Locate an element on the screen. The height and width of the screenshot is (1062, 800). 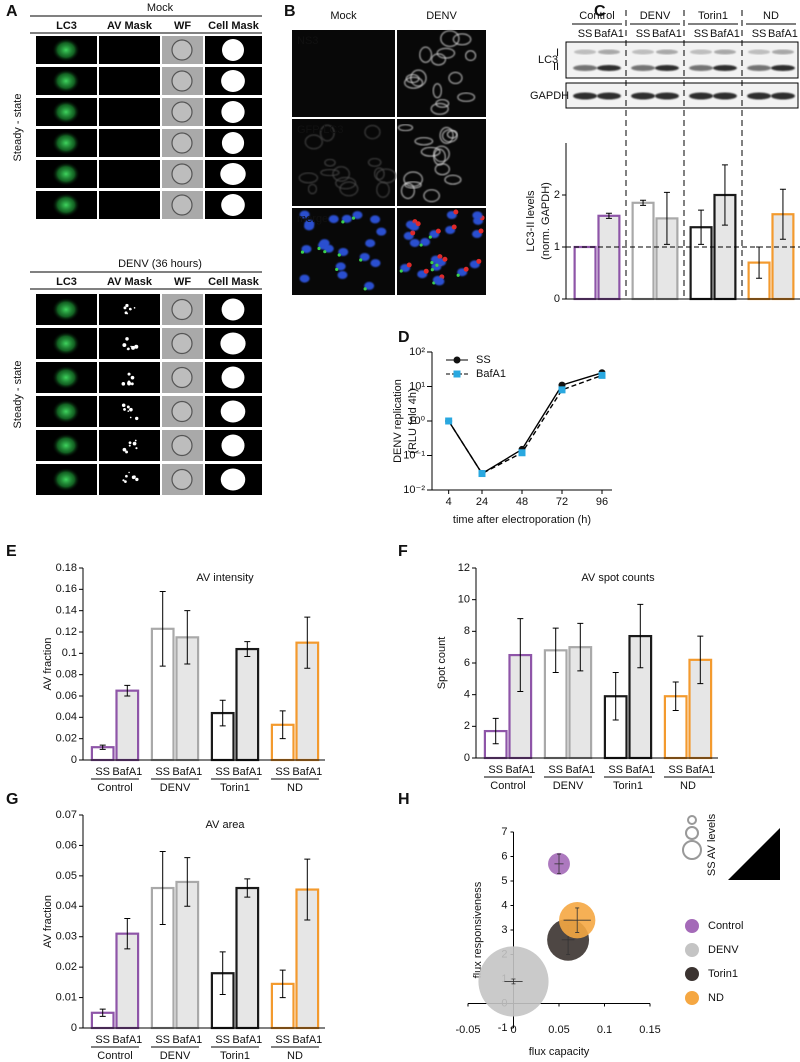
legend-label: Torin1 is located at coordinates (723, 974).